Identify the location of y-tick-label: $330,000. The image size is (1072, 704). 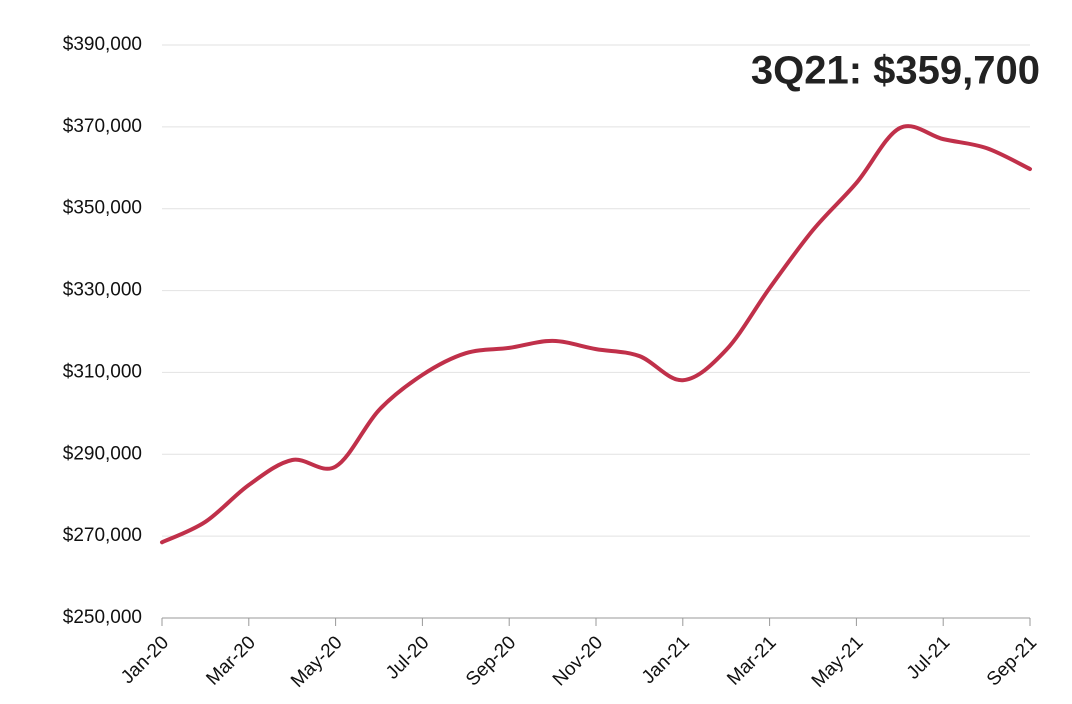
(102, 290).